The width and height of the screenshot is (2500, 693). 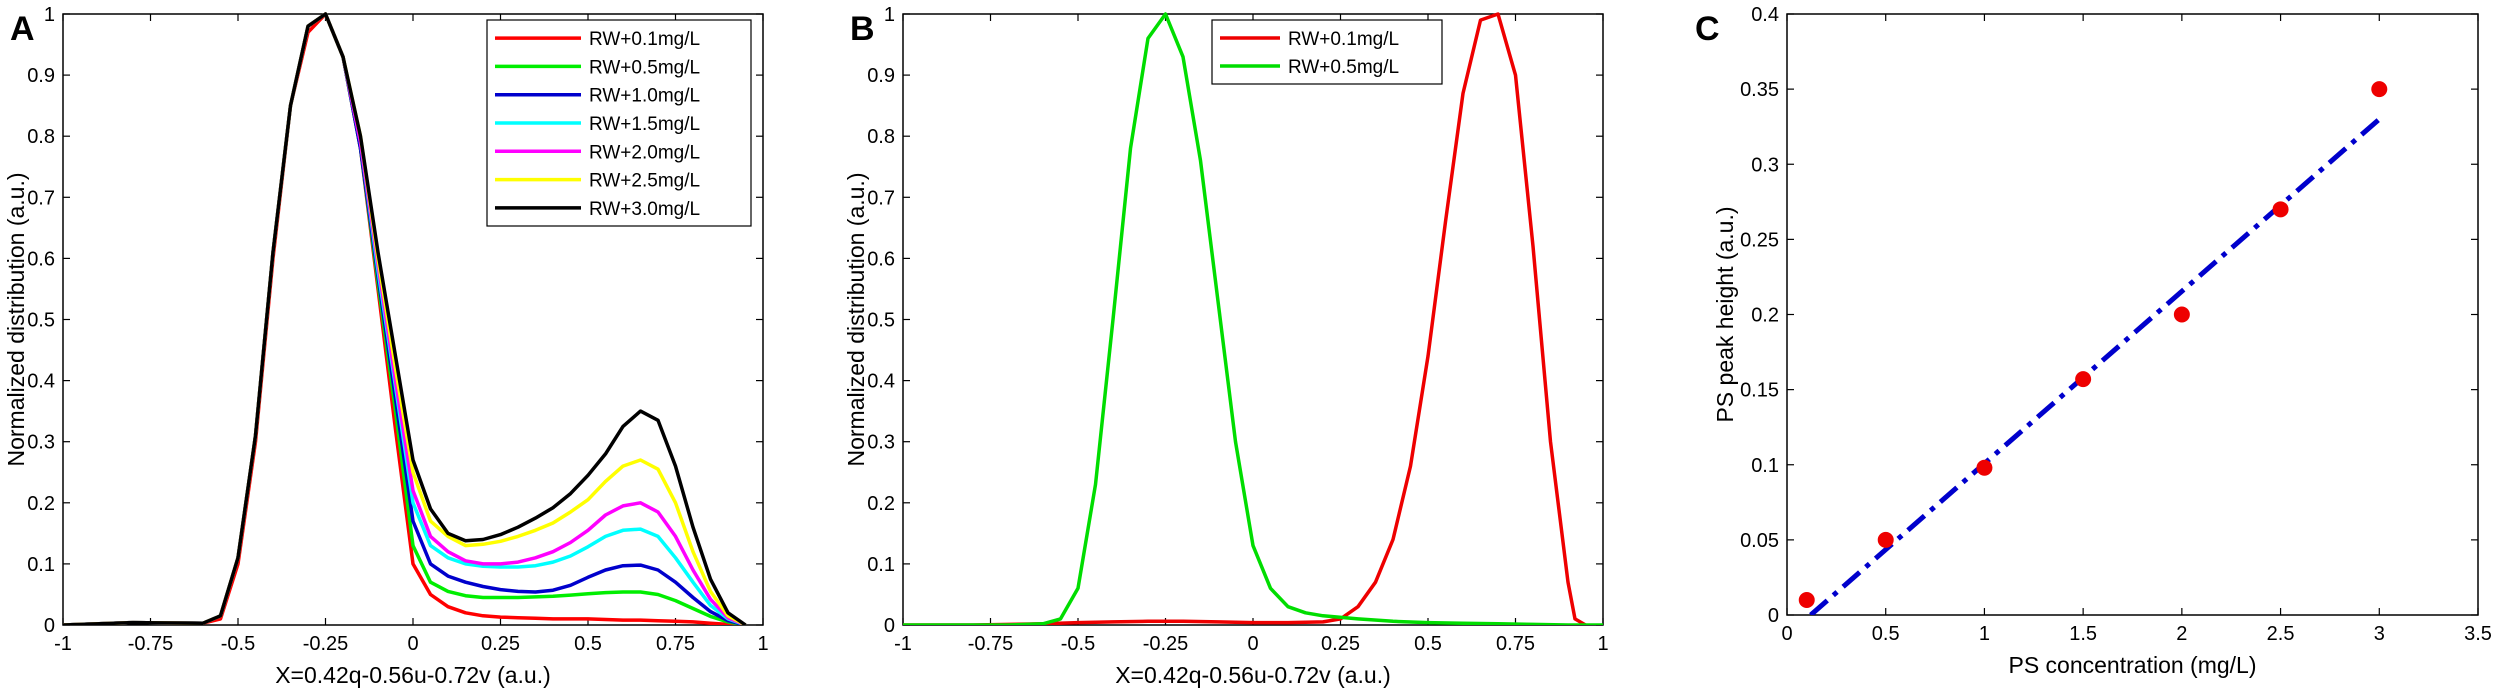 What do you see at coordinates (1759, 541) in the screenshot?
I see `y-tick-label: 0.05` at bounding box center [1759, 541].